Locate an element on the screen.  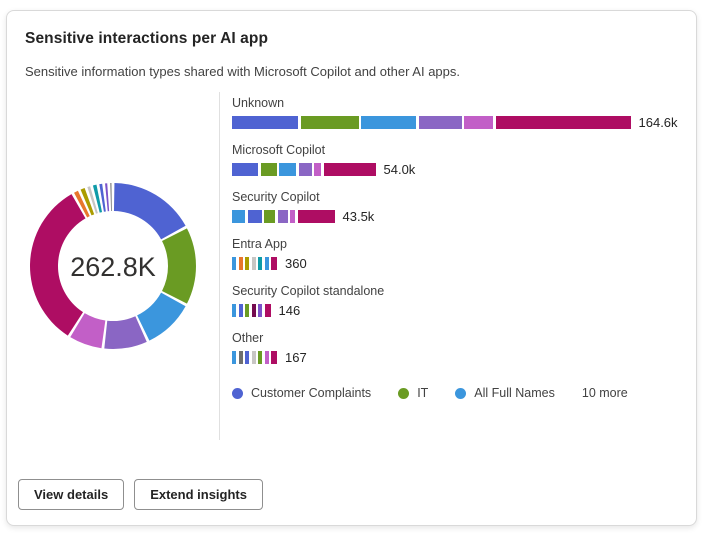
bar-segment-orange is located at coordinates (240, 263).